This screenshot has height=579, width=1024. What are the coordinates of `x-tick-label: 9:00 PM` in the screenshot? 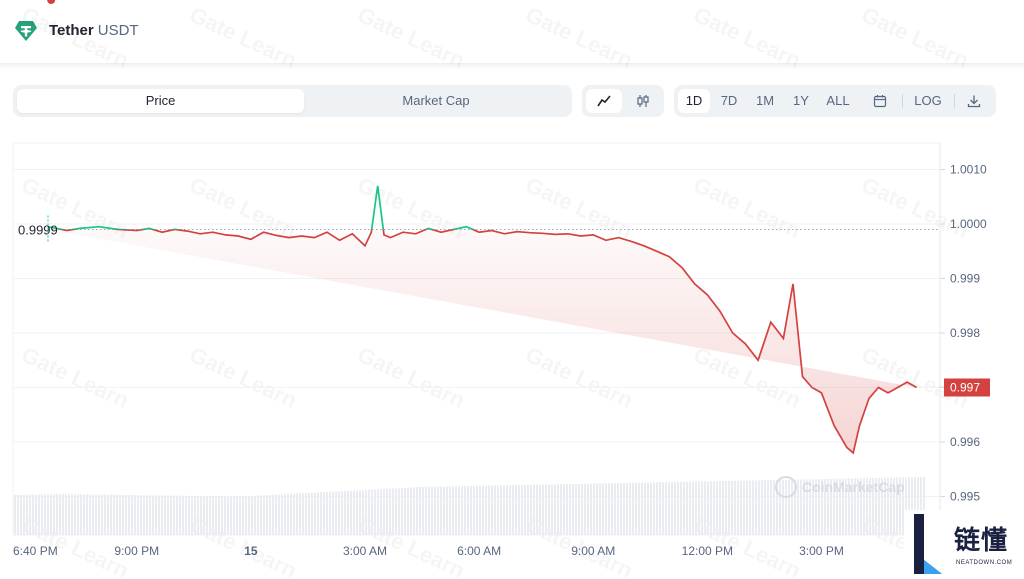 It's located at (136, 551).